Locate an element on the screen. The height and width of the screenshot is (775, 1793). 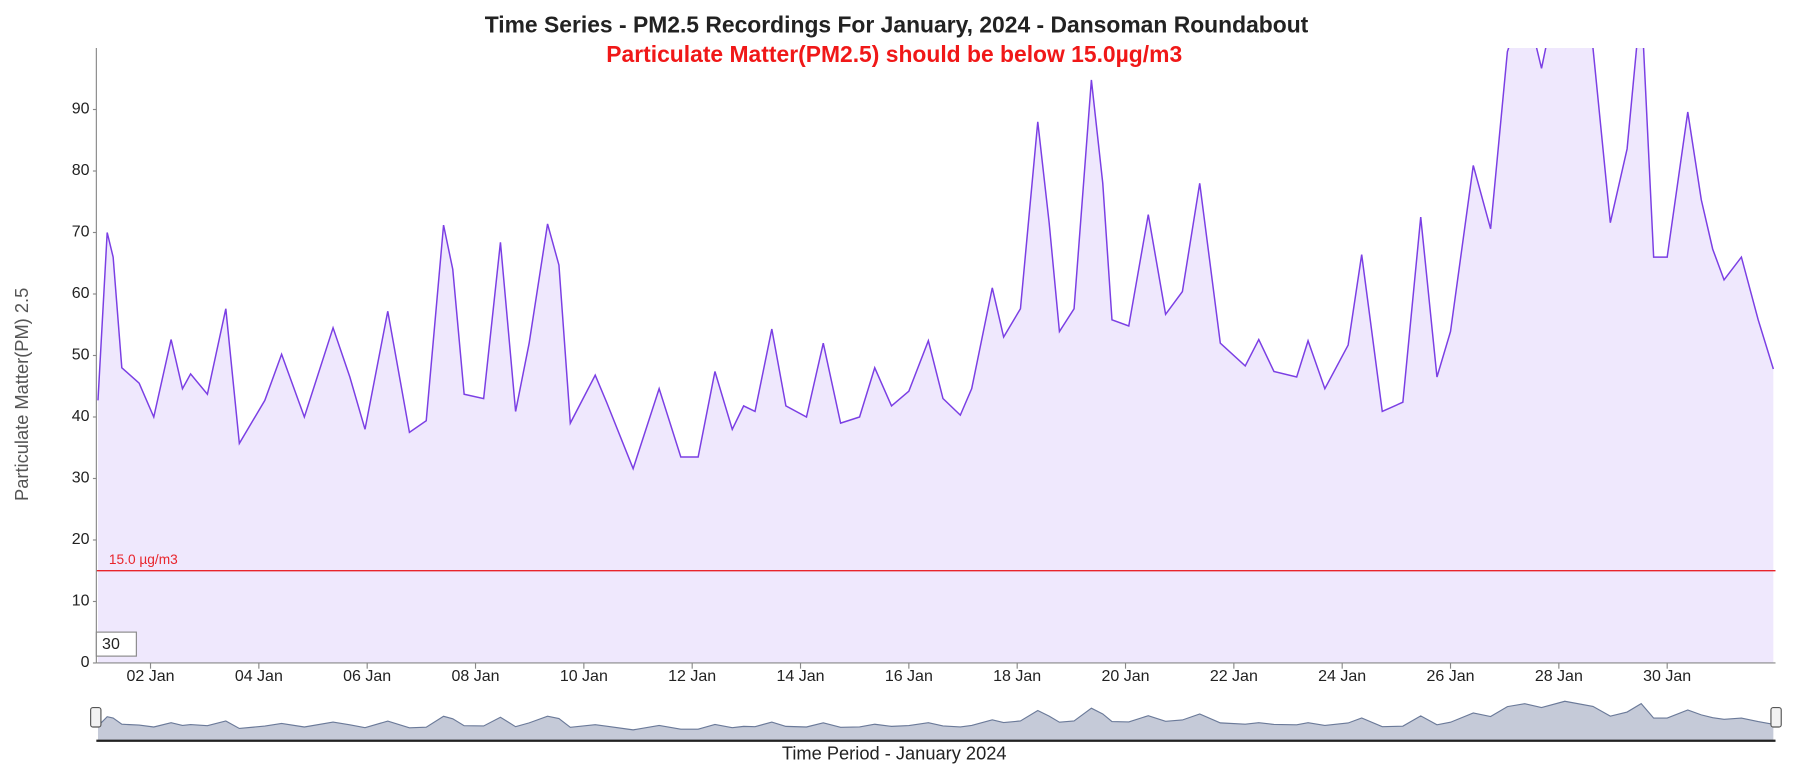
y-tick-label: 70 is located at coordinates (81, 232).